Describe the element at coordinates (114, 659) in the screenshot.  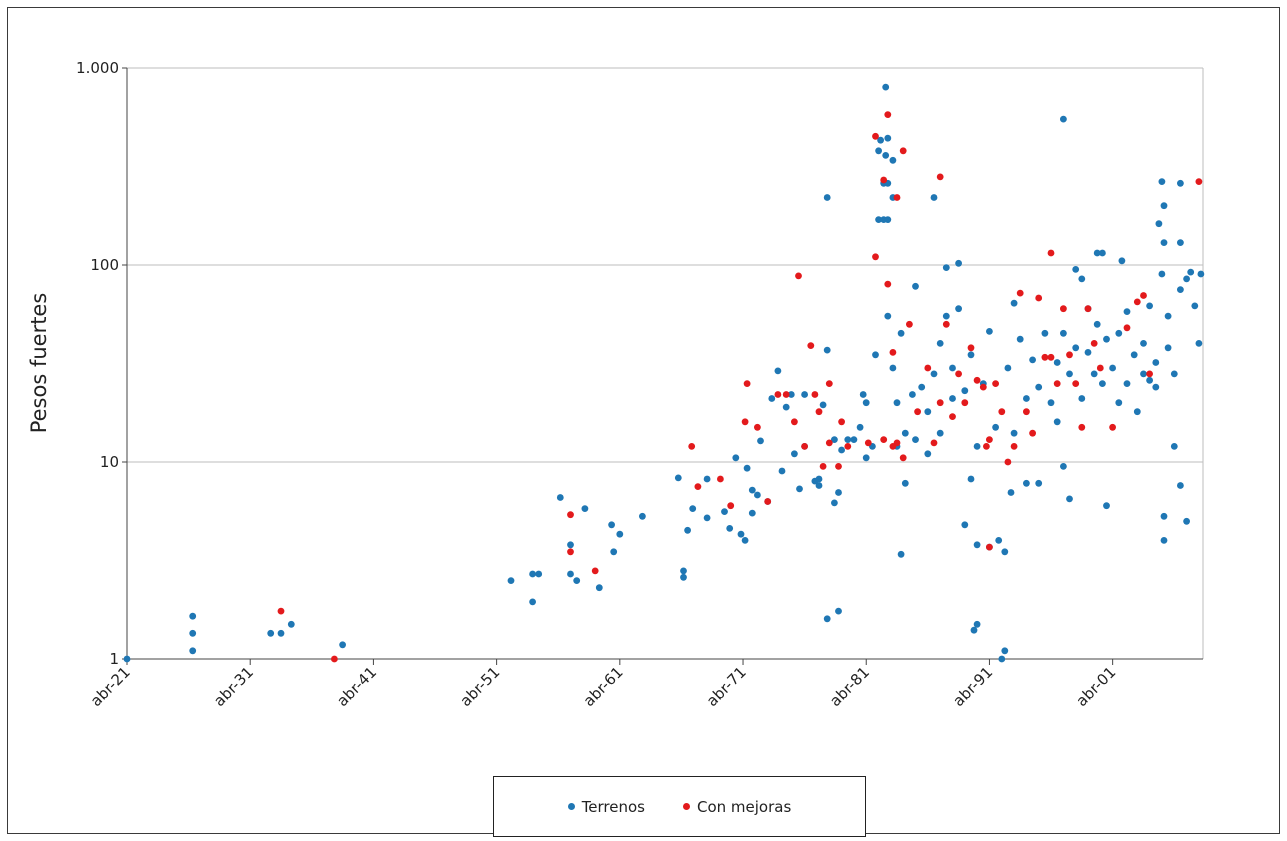
I see `y-tick-label-0: 1` at that location.